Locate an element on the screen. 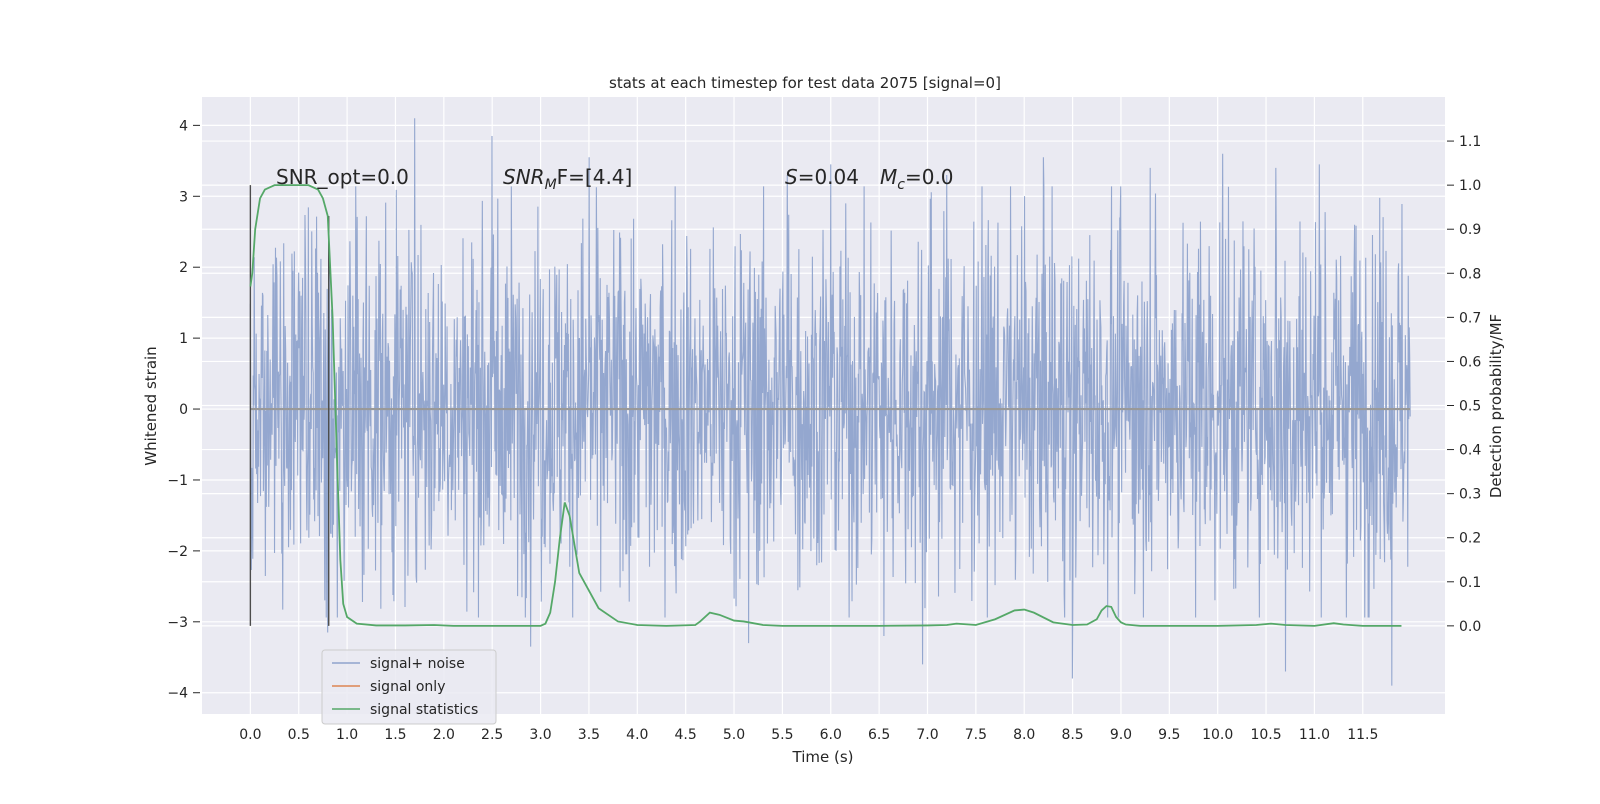 This screenshot has height=804, width=1600. y-tick-label: 0 is located at coordinates (183, 410).